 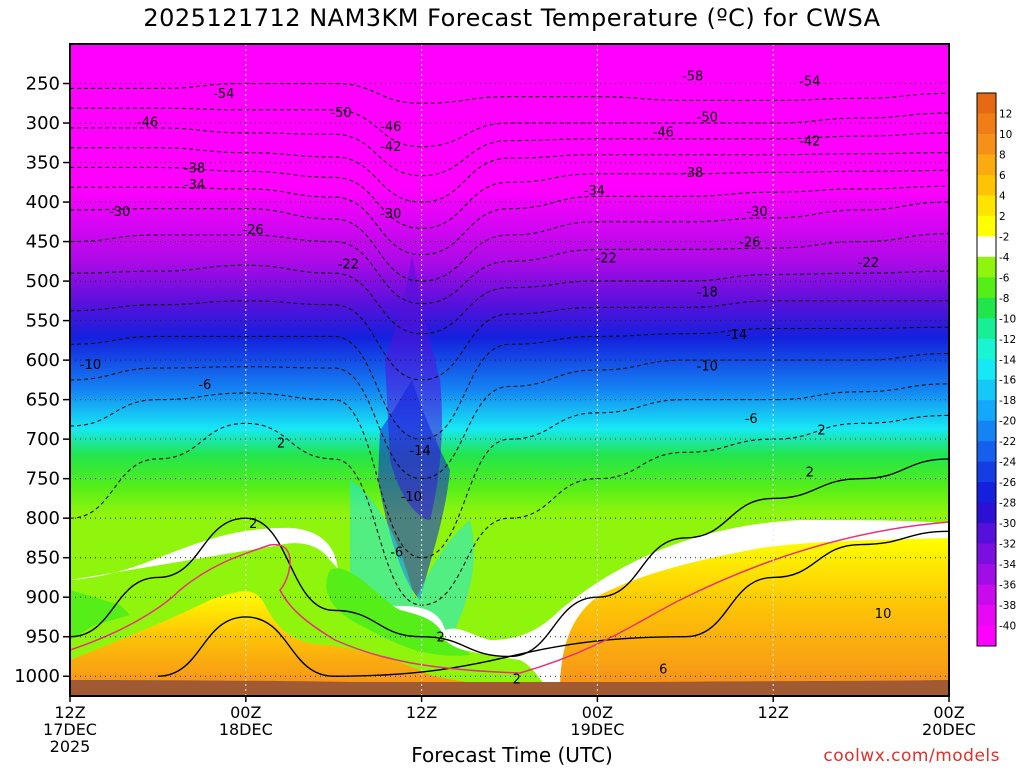 What do you see at coordinates (1002, 176) in the screenshot?
I see `colorbar-label: 6` at bounding box center [1002, 176].